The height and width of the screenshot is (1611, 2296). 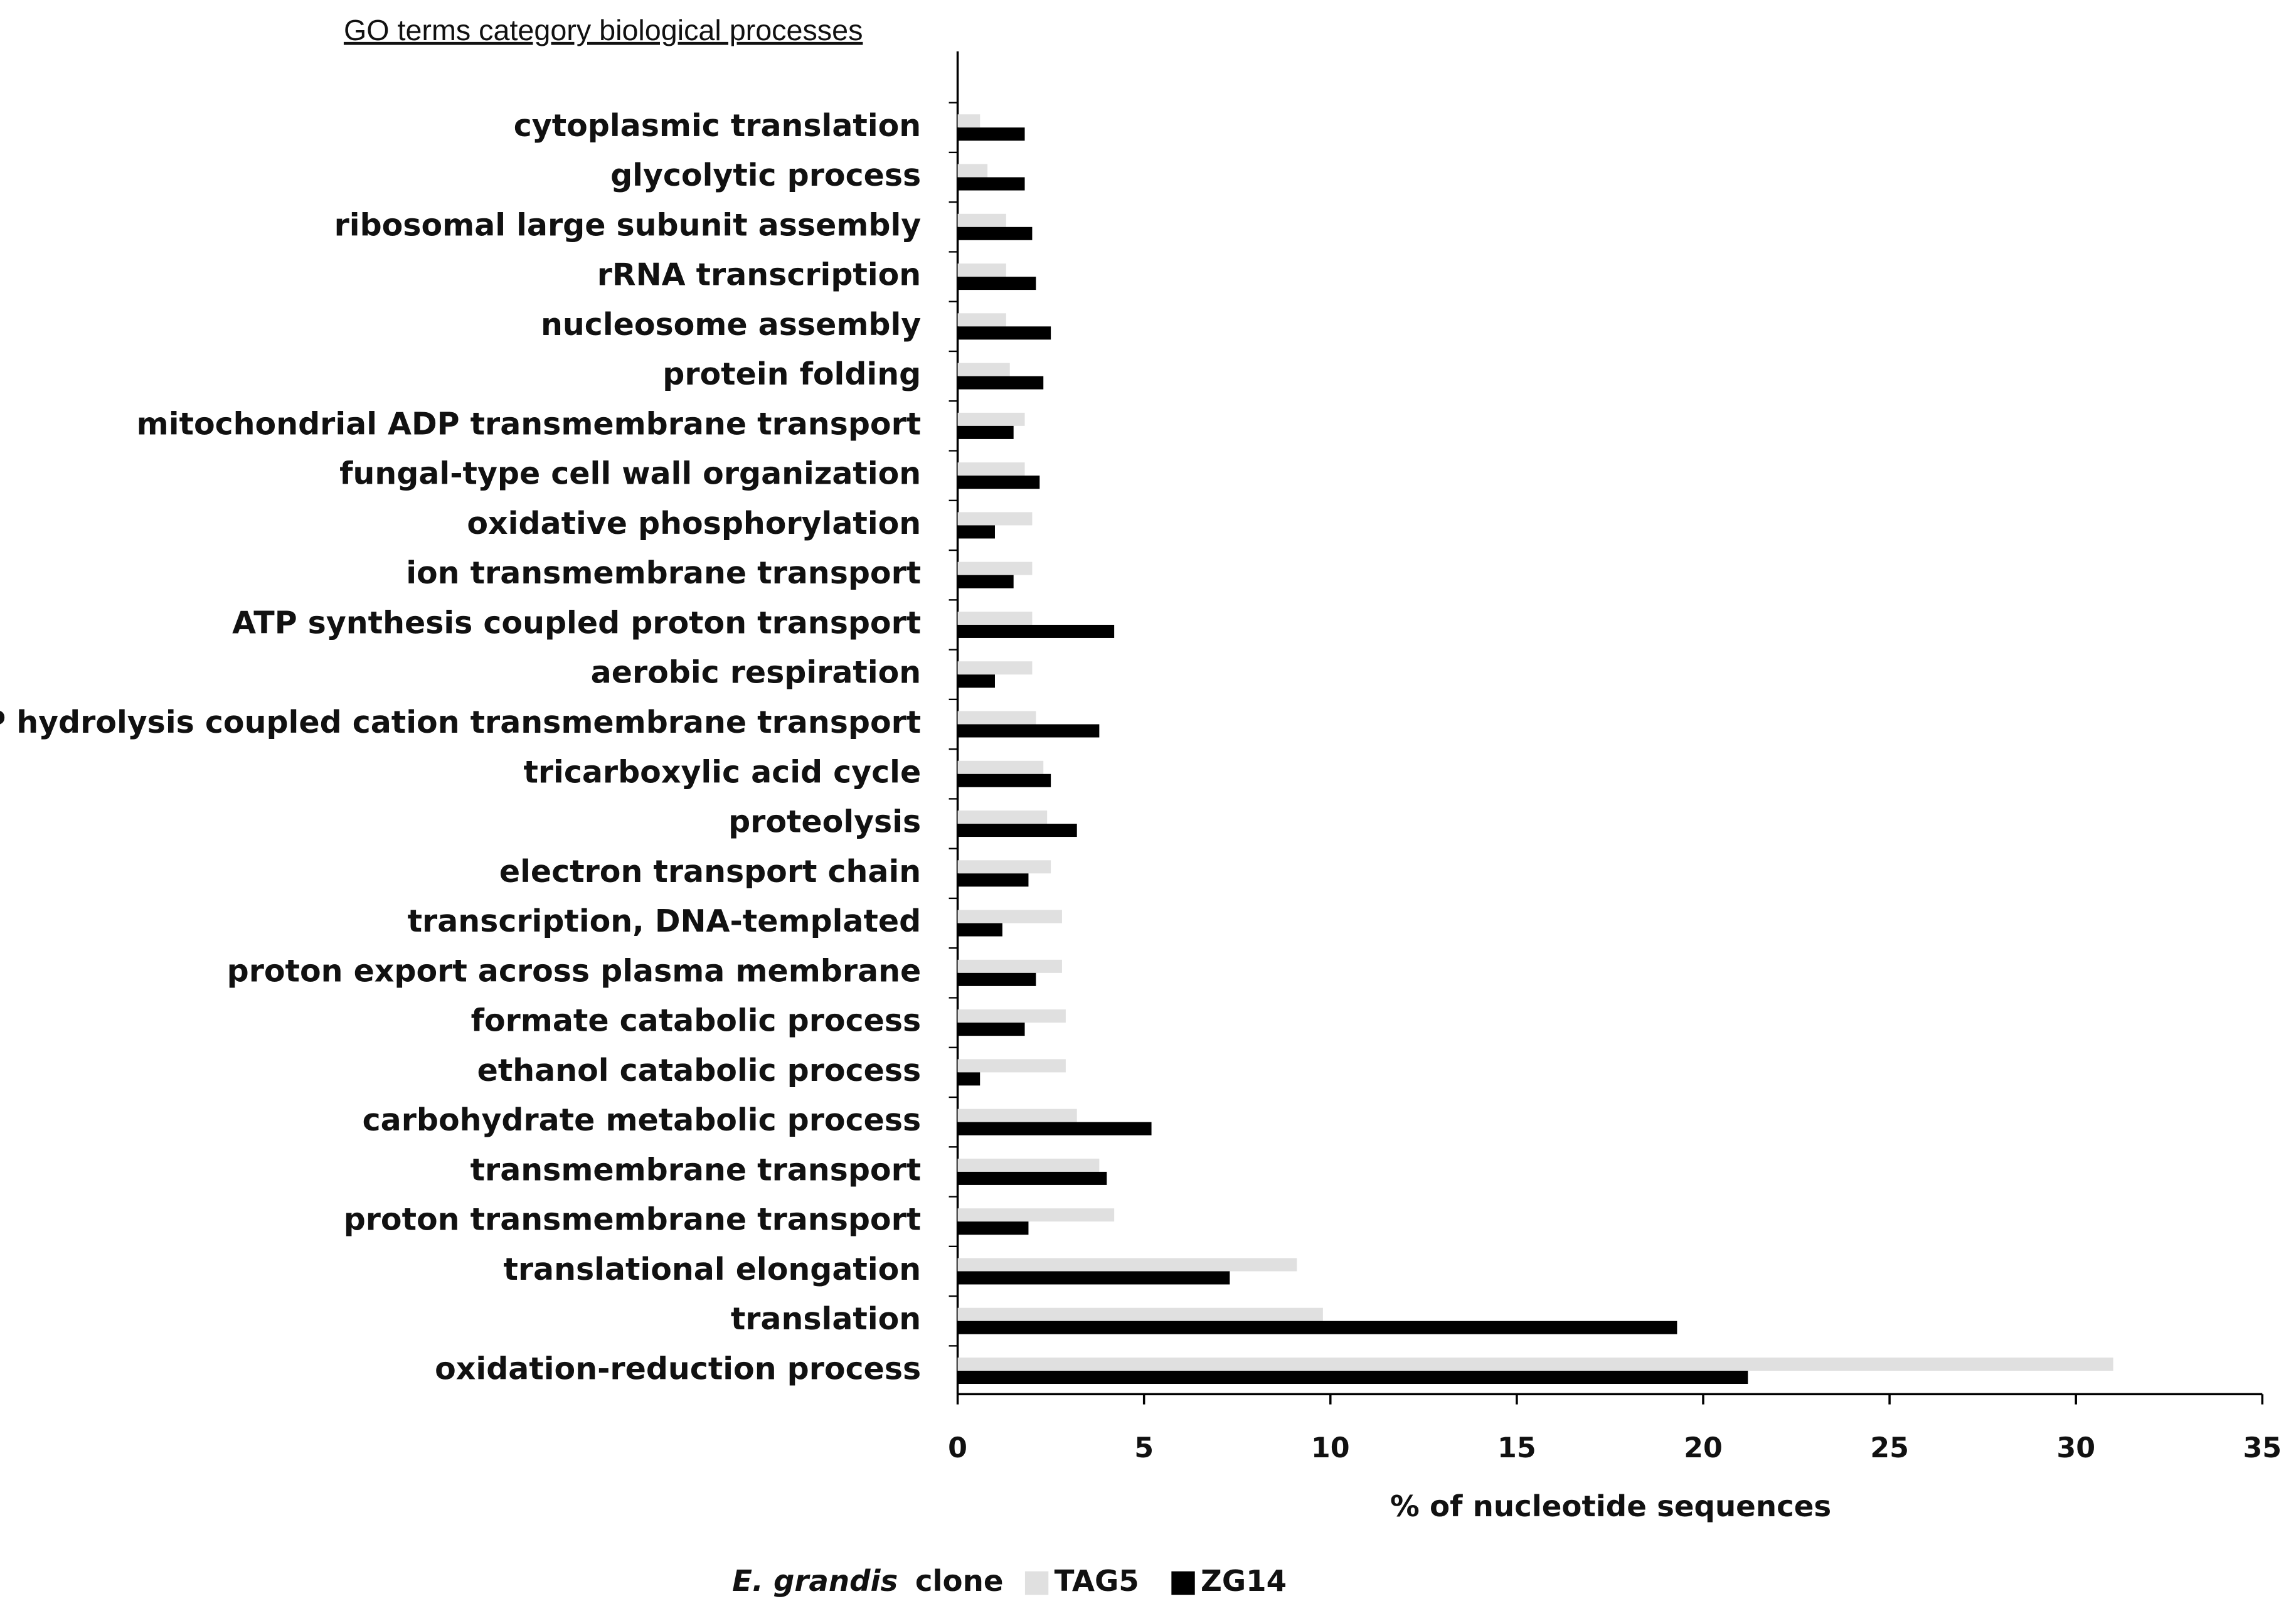 I want to click on chart-title: GO terms category biological processes, so click(x=603, y=30).